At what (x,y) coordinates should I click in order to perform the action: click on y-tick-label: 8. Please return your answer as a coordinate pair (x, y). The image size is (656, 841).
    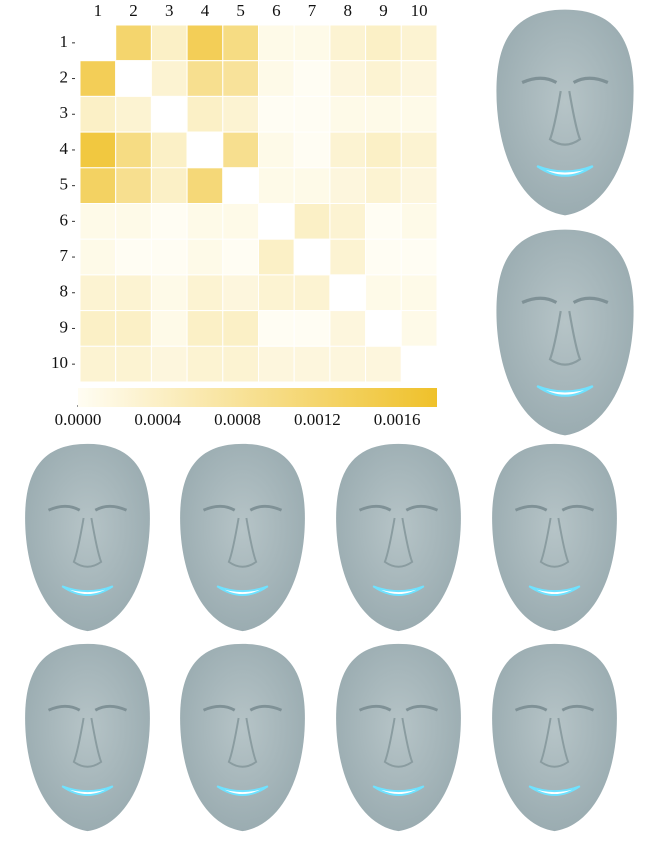
    Looking at the image, I should click on (64, 291).